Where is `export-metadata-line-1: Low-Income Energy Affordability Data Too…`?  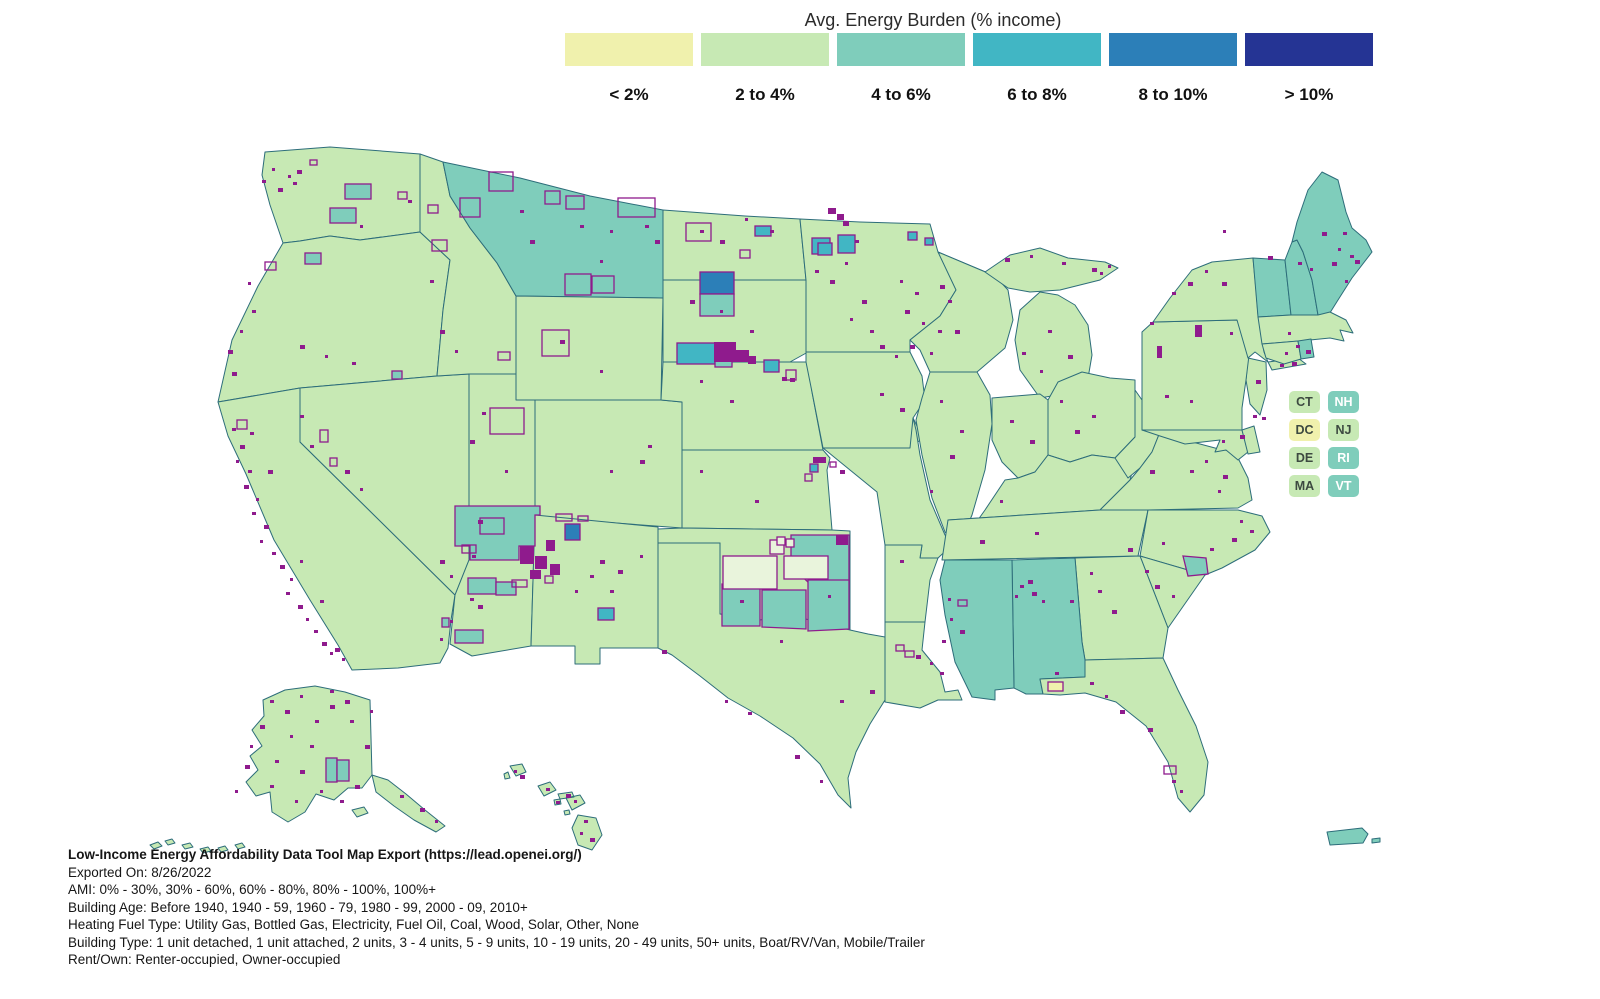 export-metadata-line-1: Low-Income Energy Affordability Data Too… is located at coordinates (325, 854).